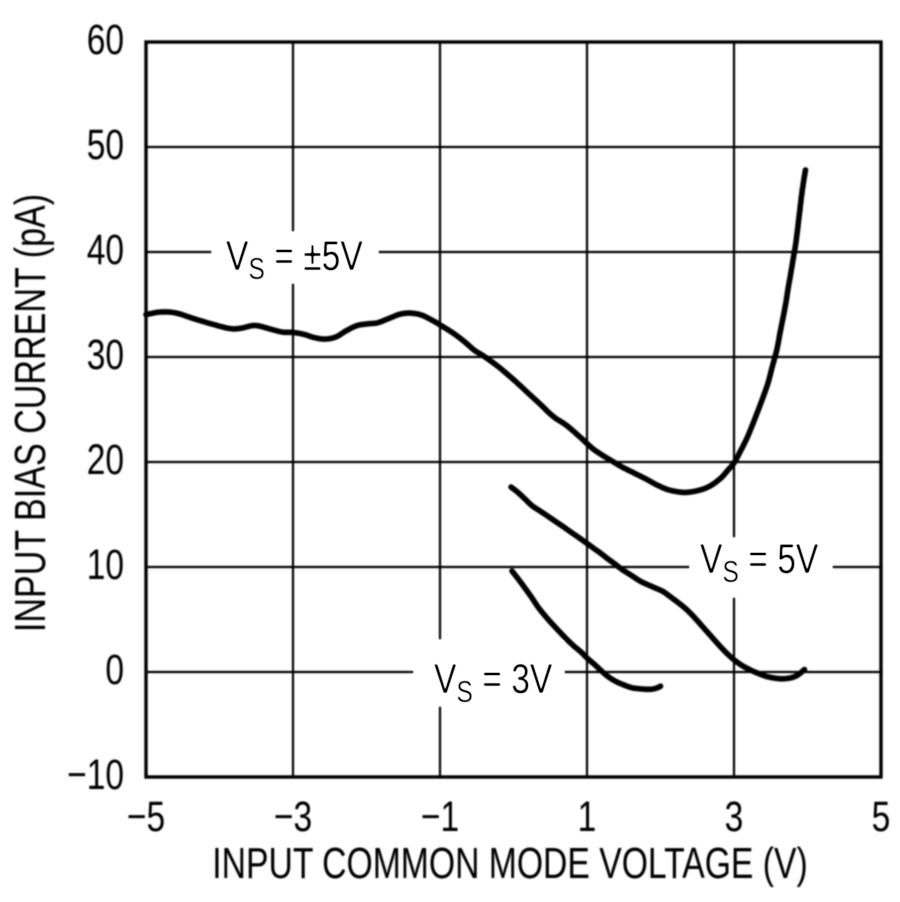 Image resolution: width=900 pixels, height=902 pixels. What do you see at coordinates (440, 817) in the screenshot?
I see `svg-text: −1` at bounding box center [440, 817].